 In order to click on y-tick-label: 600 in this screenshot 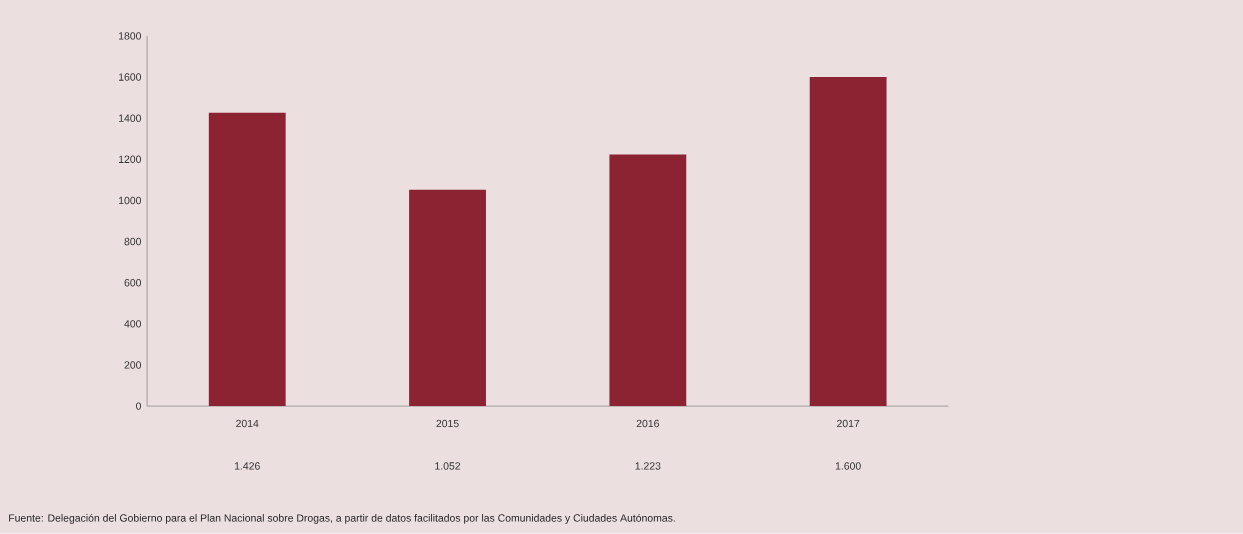, I will do `click(133, 283)`.